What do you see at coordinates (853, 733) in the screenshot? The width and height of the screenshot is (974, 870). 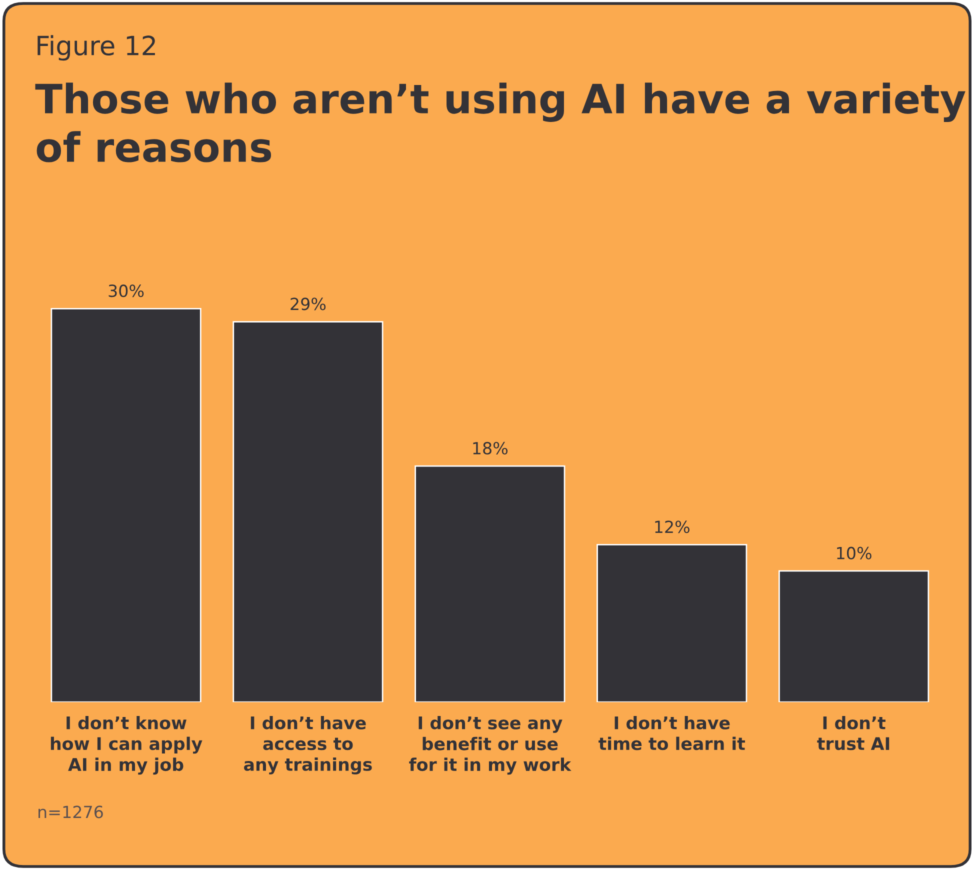 I see `x-tick-label: I don’t trust AI` at bounding box center [853, 733].